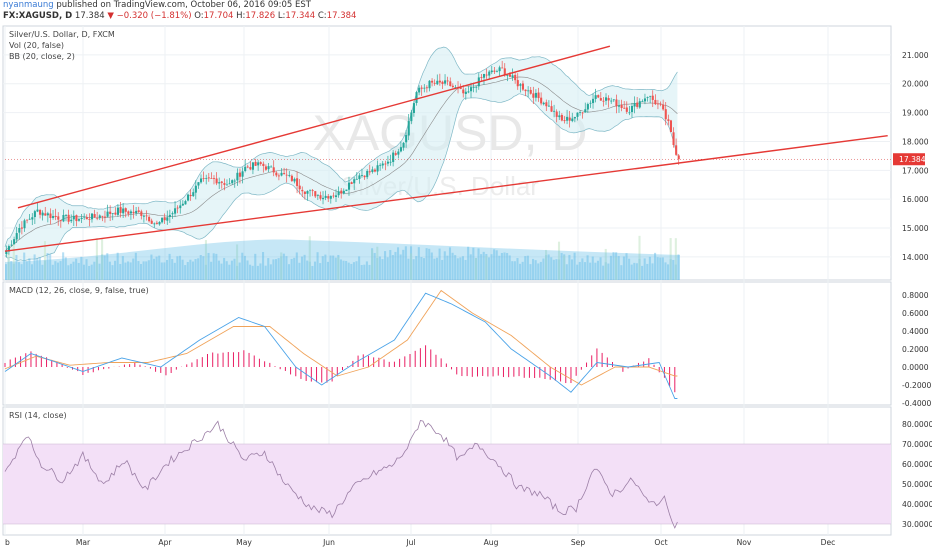 This screenshot has width=932, height=550. Describe the element at coordinates (165, 542) in the screenshot. I see `x-tick-label: Apr` at that location.